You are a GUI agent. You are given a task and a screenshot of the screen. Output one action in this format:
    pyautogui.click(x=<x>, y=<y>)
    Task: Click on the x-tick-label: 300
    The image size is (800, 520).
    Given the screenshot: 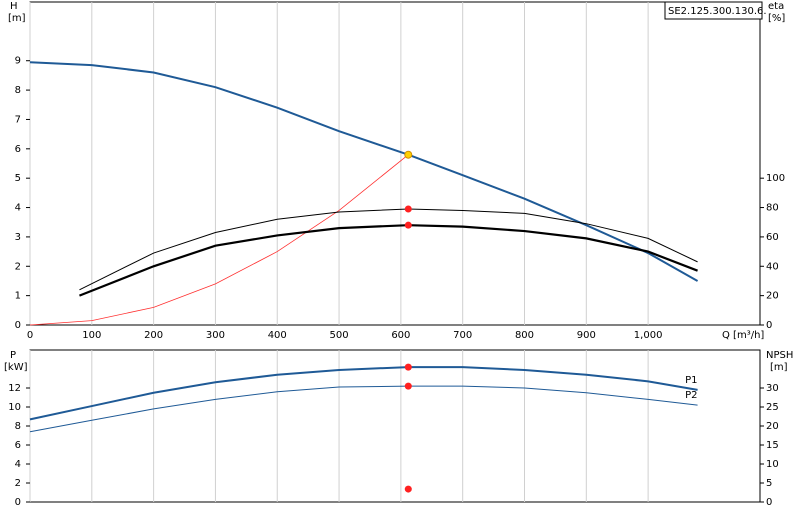 What is the action you would take?
    pyautogui.click(x=215, y=335)
    